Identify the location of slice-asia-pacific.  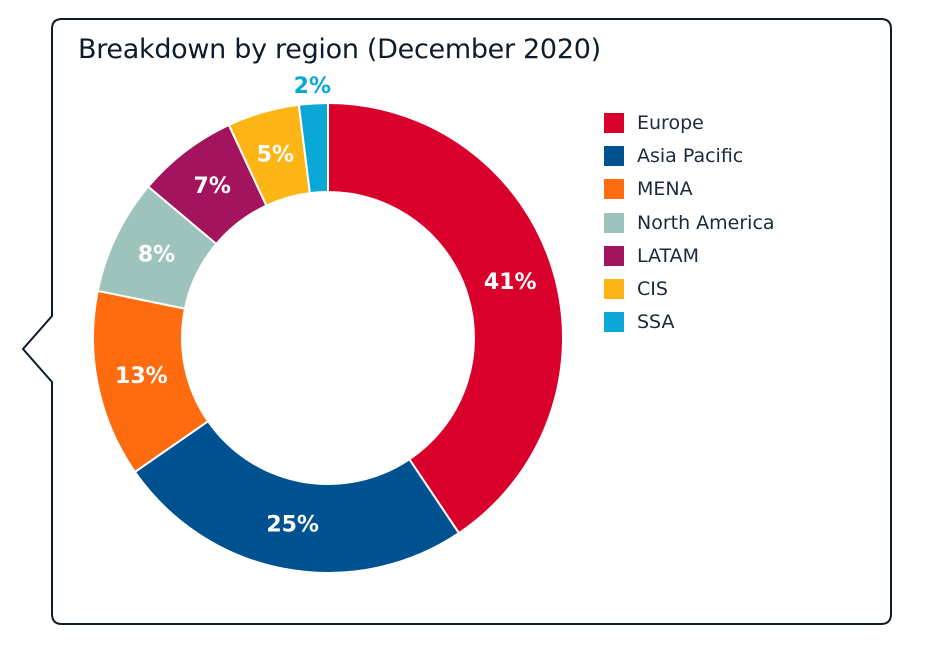
(297, 496).